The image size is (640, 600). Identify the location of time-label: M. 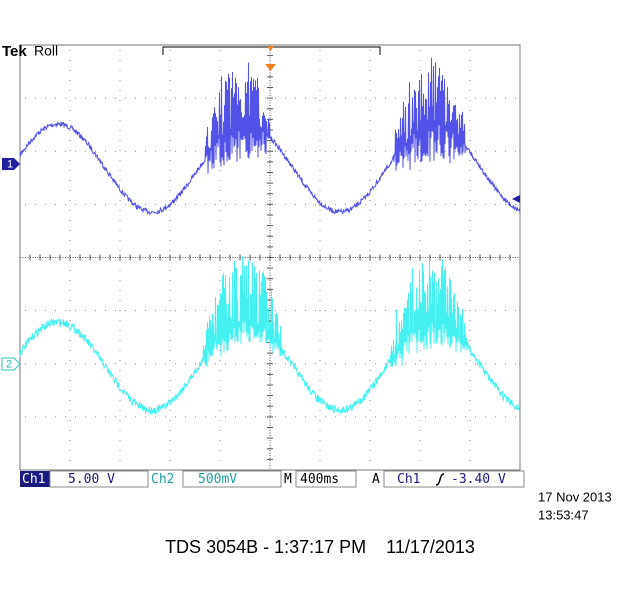
(288, 479).